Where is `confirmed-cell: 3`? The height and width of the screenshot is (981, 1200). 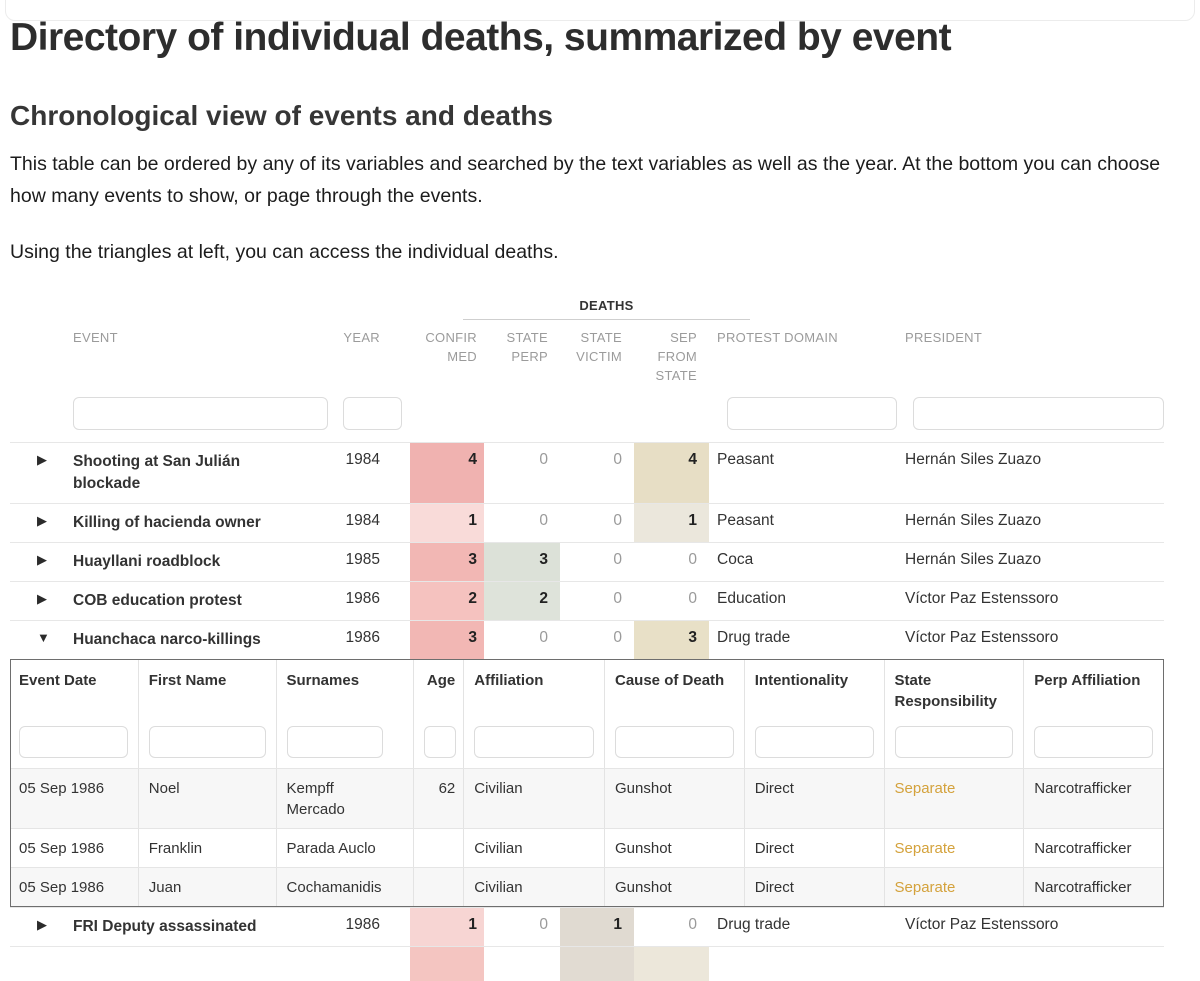 confirmed-cell: 3 is located at coordinates (447, 562).